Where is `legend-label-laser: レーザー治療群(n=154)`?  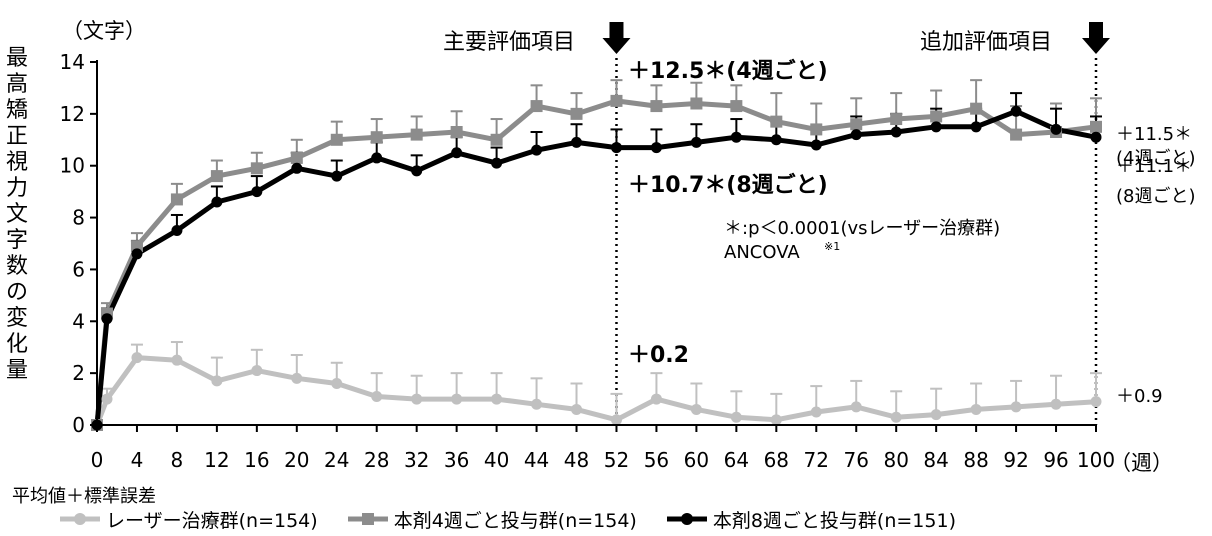
legend-label-laser: レーザー治療群(n=154) is located at coordinates (212, 520).